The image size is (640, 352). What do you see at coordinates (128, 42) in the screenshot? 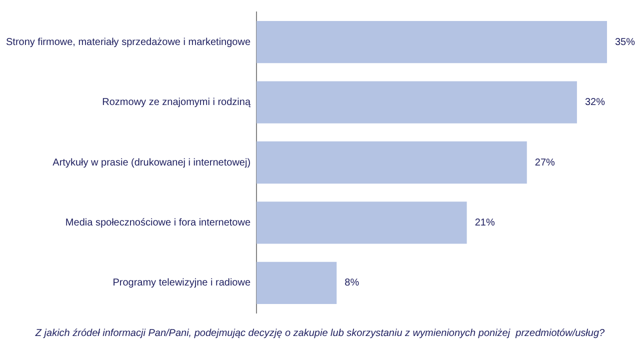
I see `y-tick-label: Strony firmowe, materiały sprzedażowe i marketingowe` at bounding box center [128, 42].